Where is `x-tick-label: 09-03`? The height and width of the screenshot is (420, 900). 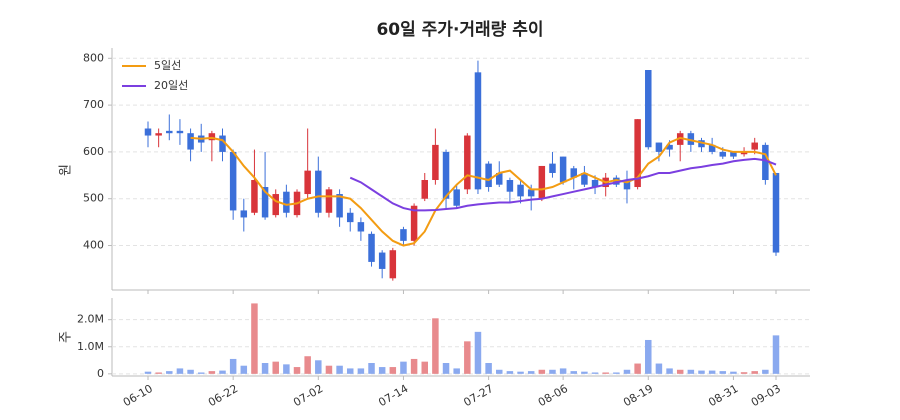
x-tick-label: 09-03 is located at coordinates (766, 395).